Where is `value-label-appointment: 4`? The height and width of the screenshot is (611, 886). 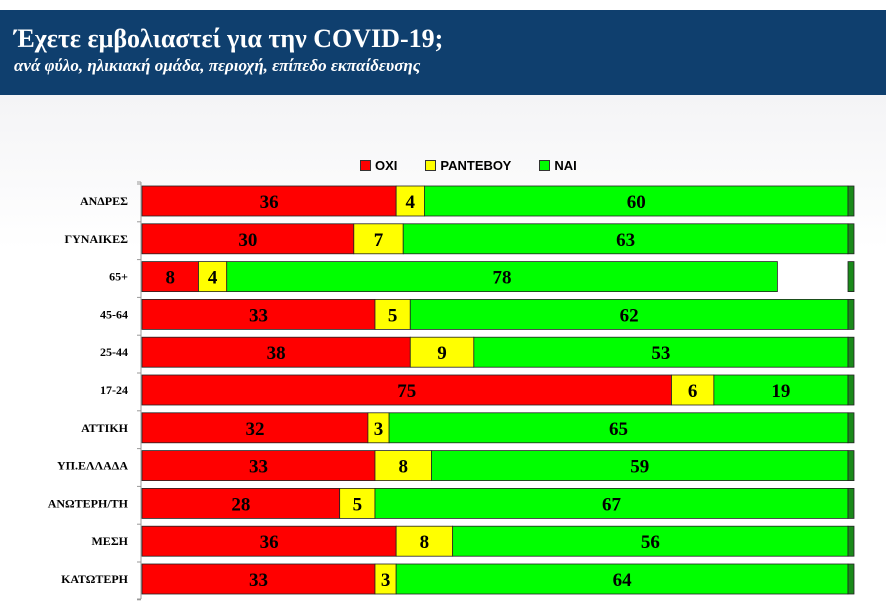 value-label-appointment: 4 is located at coordinates (213, 278).